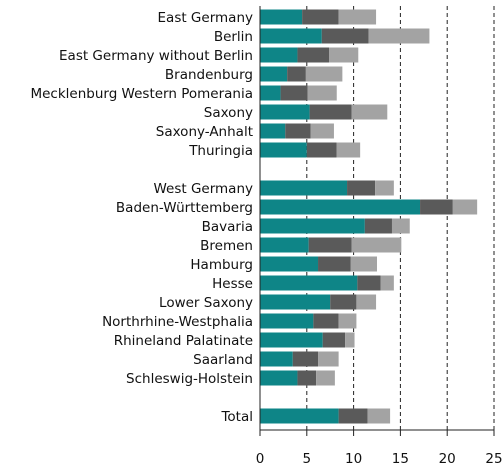  Describe the element at coordinates (221, 265) in the screenshot. I see `y-tick-label: Hamburg` at that location.